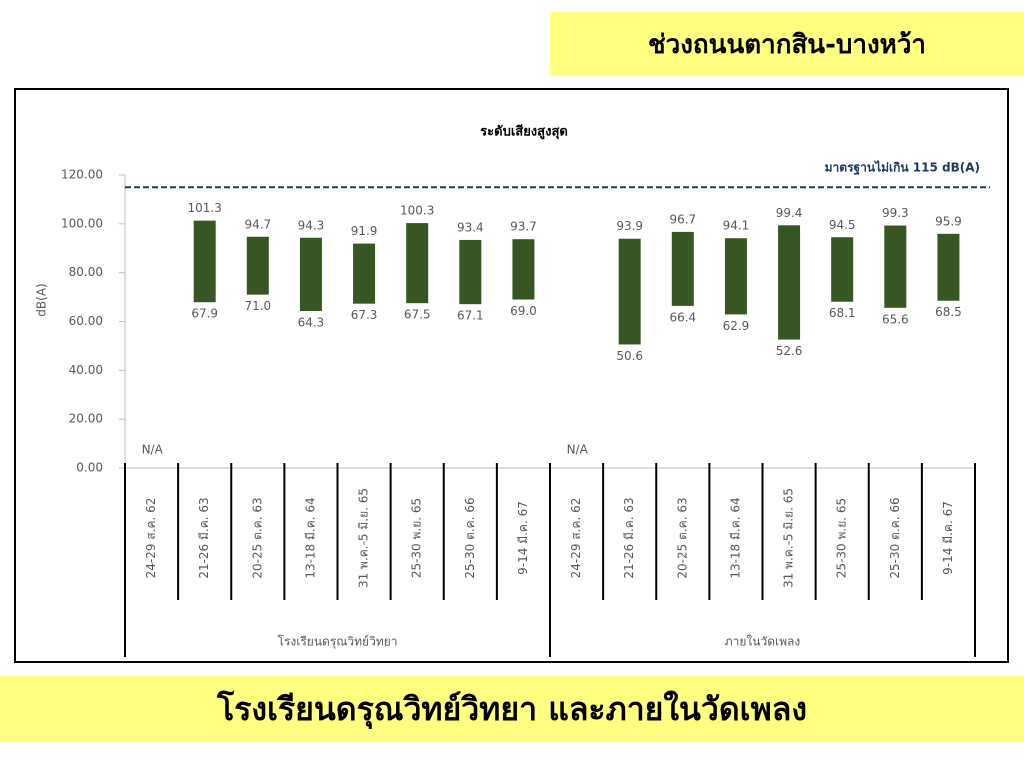 This screenshot has width=1024, height=768. Describe the element at coordinates (523, 227) in the screenshot. I see `value-label: 93.7` at that location.